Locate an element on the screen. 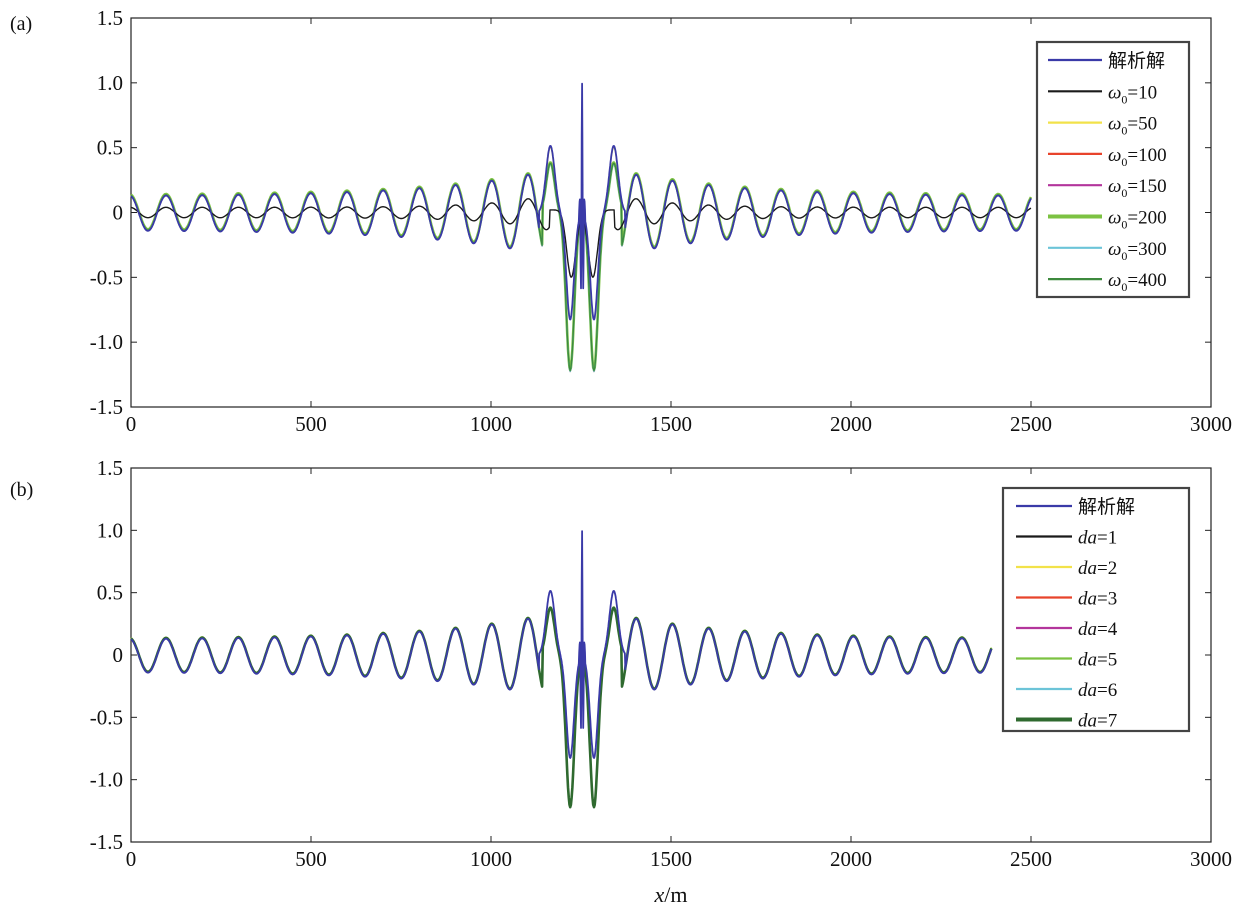 This screenshot has width=1246, height=912. legend-label: ω0=400 is located at coordinates (1137, 282).